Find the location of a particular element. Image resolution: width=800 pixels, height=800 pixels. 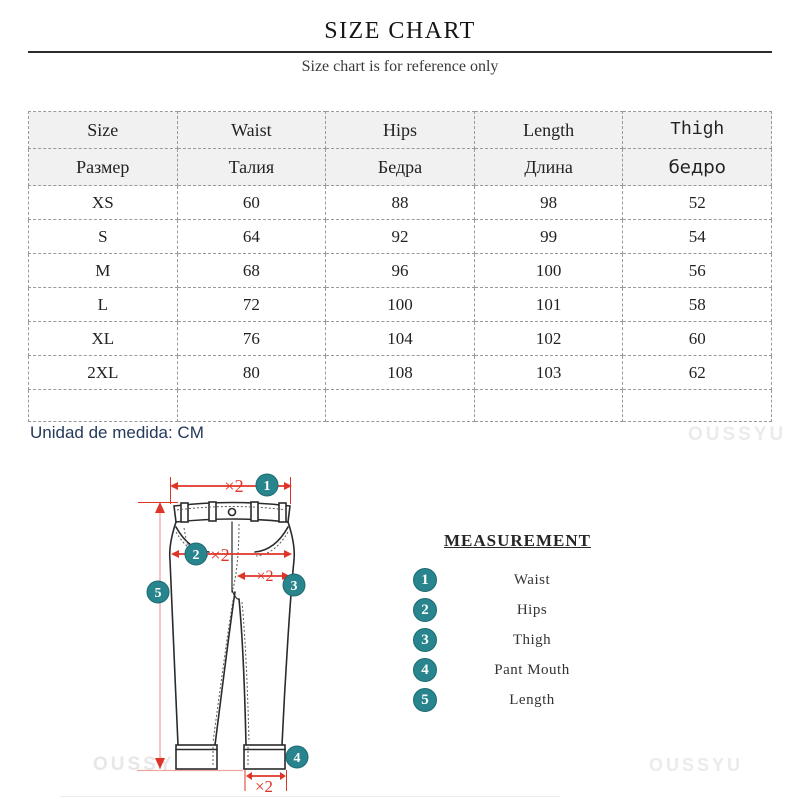

length-cell: 103 is located at coordinates (548, 372).